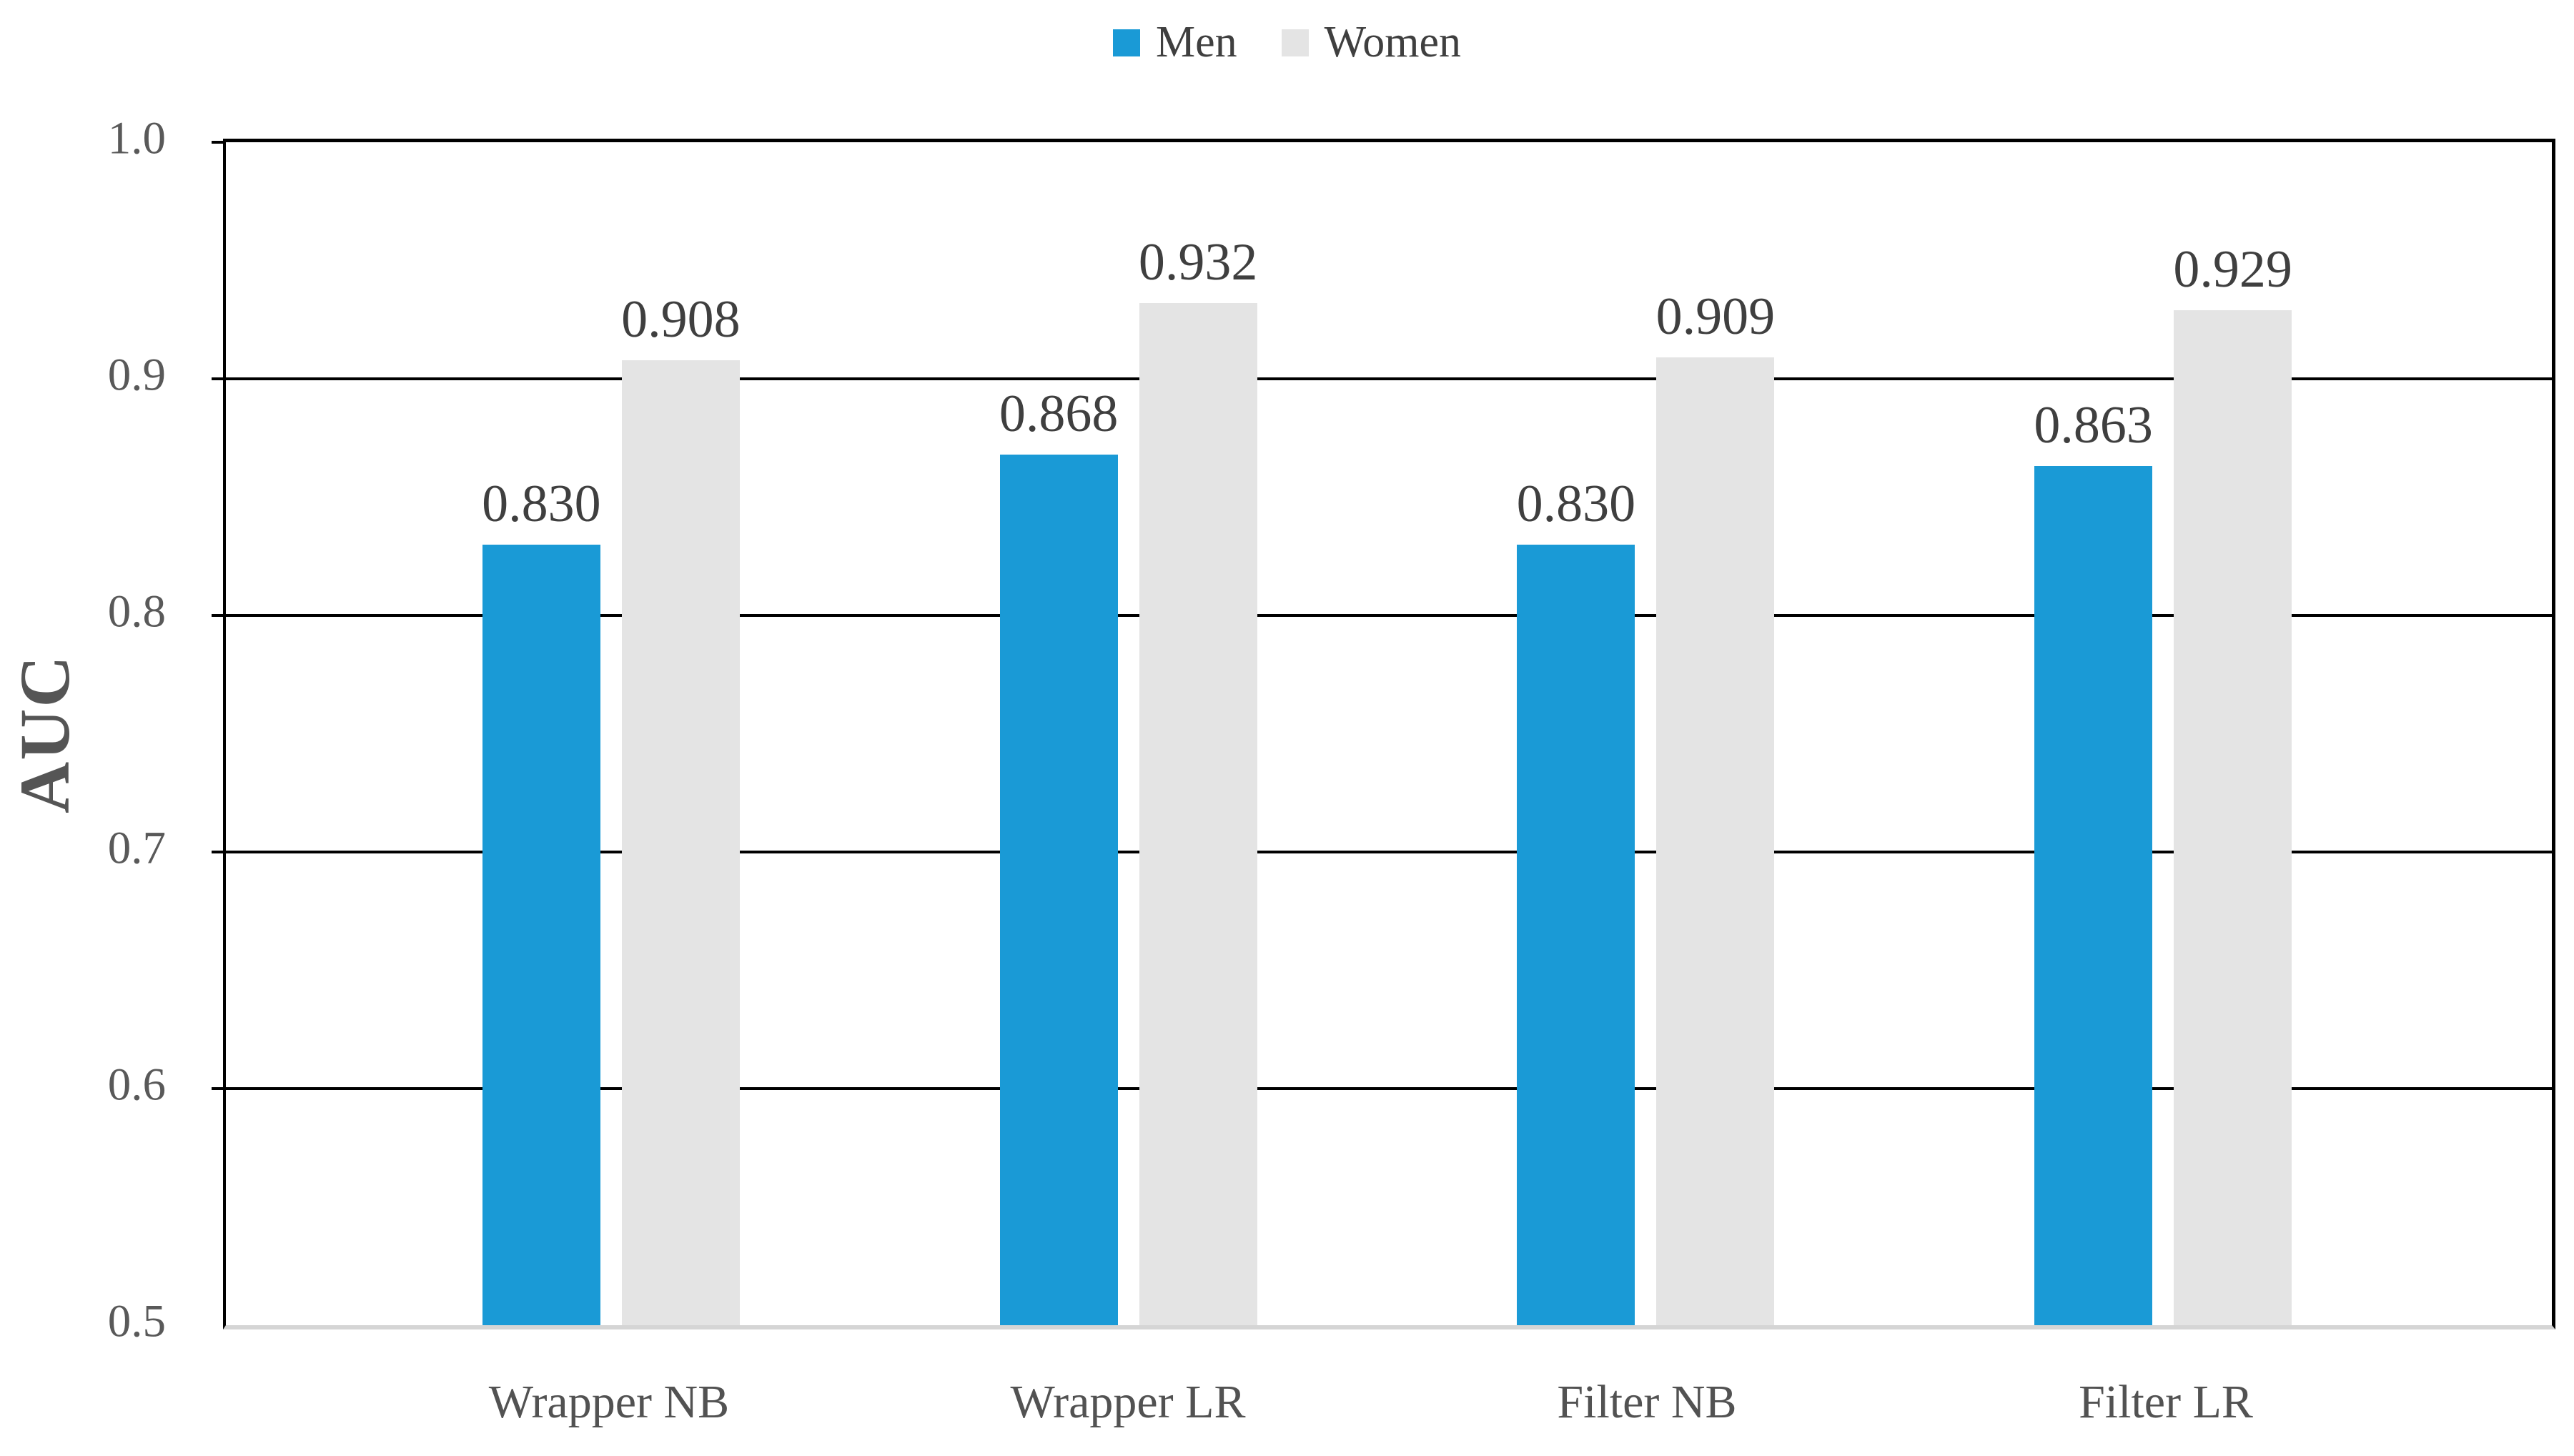 Image resolution: width=2574 pixels, height=1456 pixels. What do you see at coordinates (1196, 42) in the screenshot?
I see `legend-label-men: Men` at bounding box center [1196, 42].